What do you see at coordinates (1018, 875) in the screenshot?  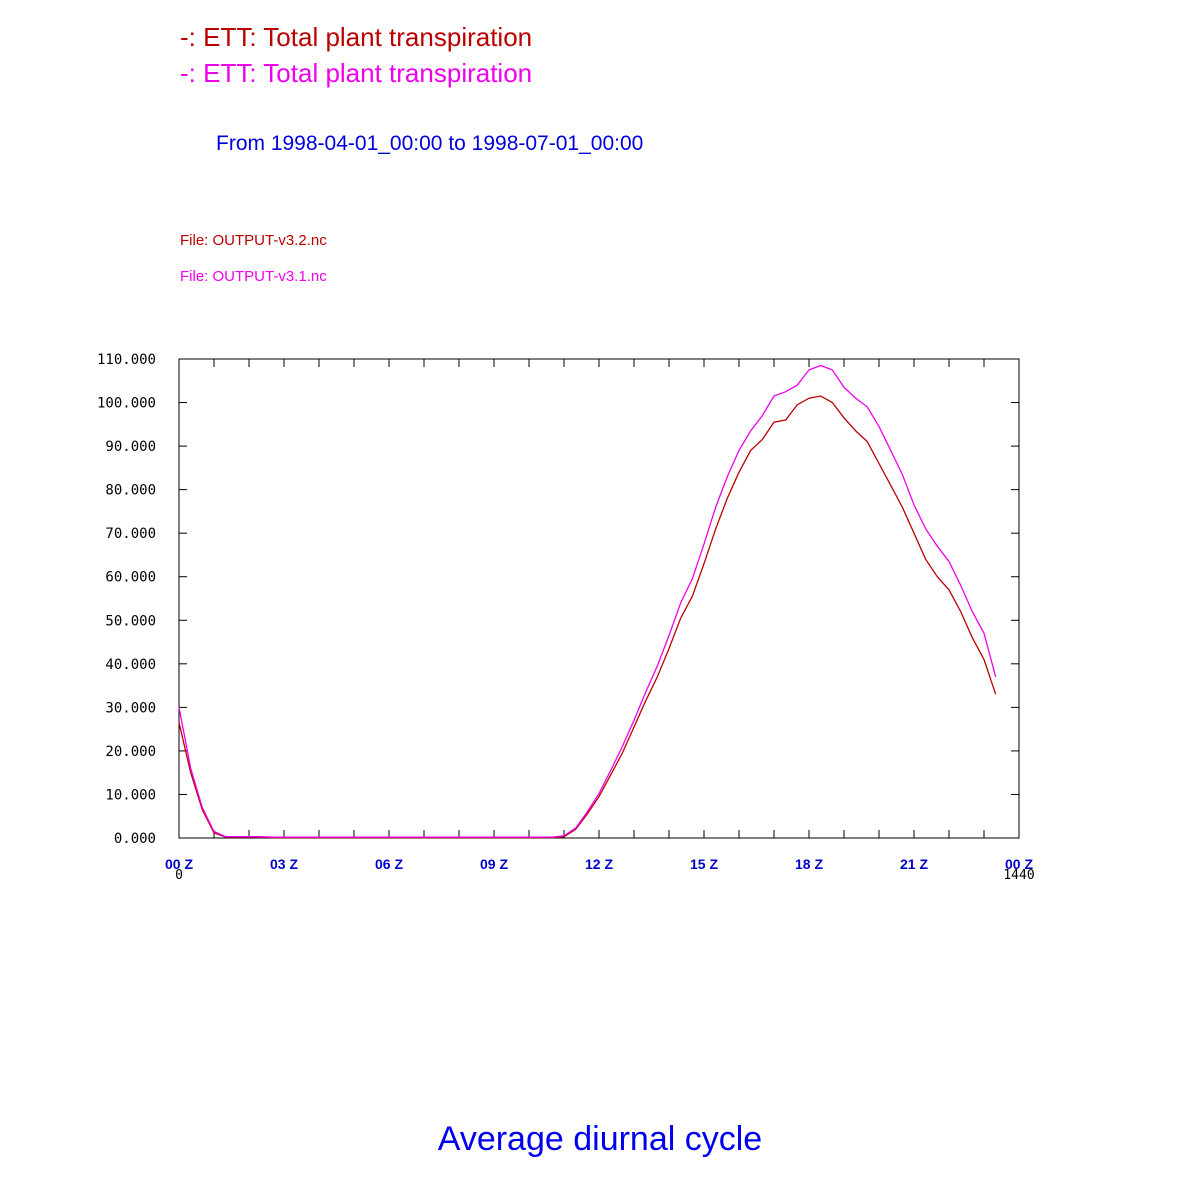 I see `x-index-label: 1440` at bounding box center [1018, 875].